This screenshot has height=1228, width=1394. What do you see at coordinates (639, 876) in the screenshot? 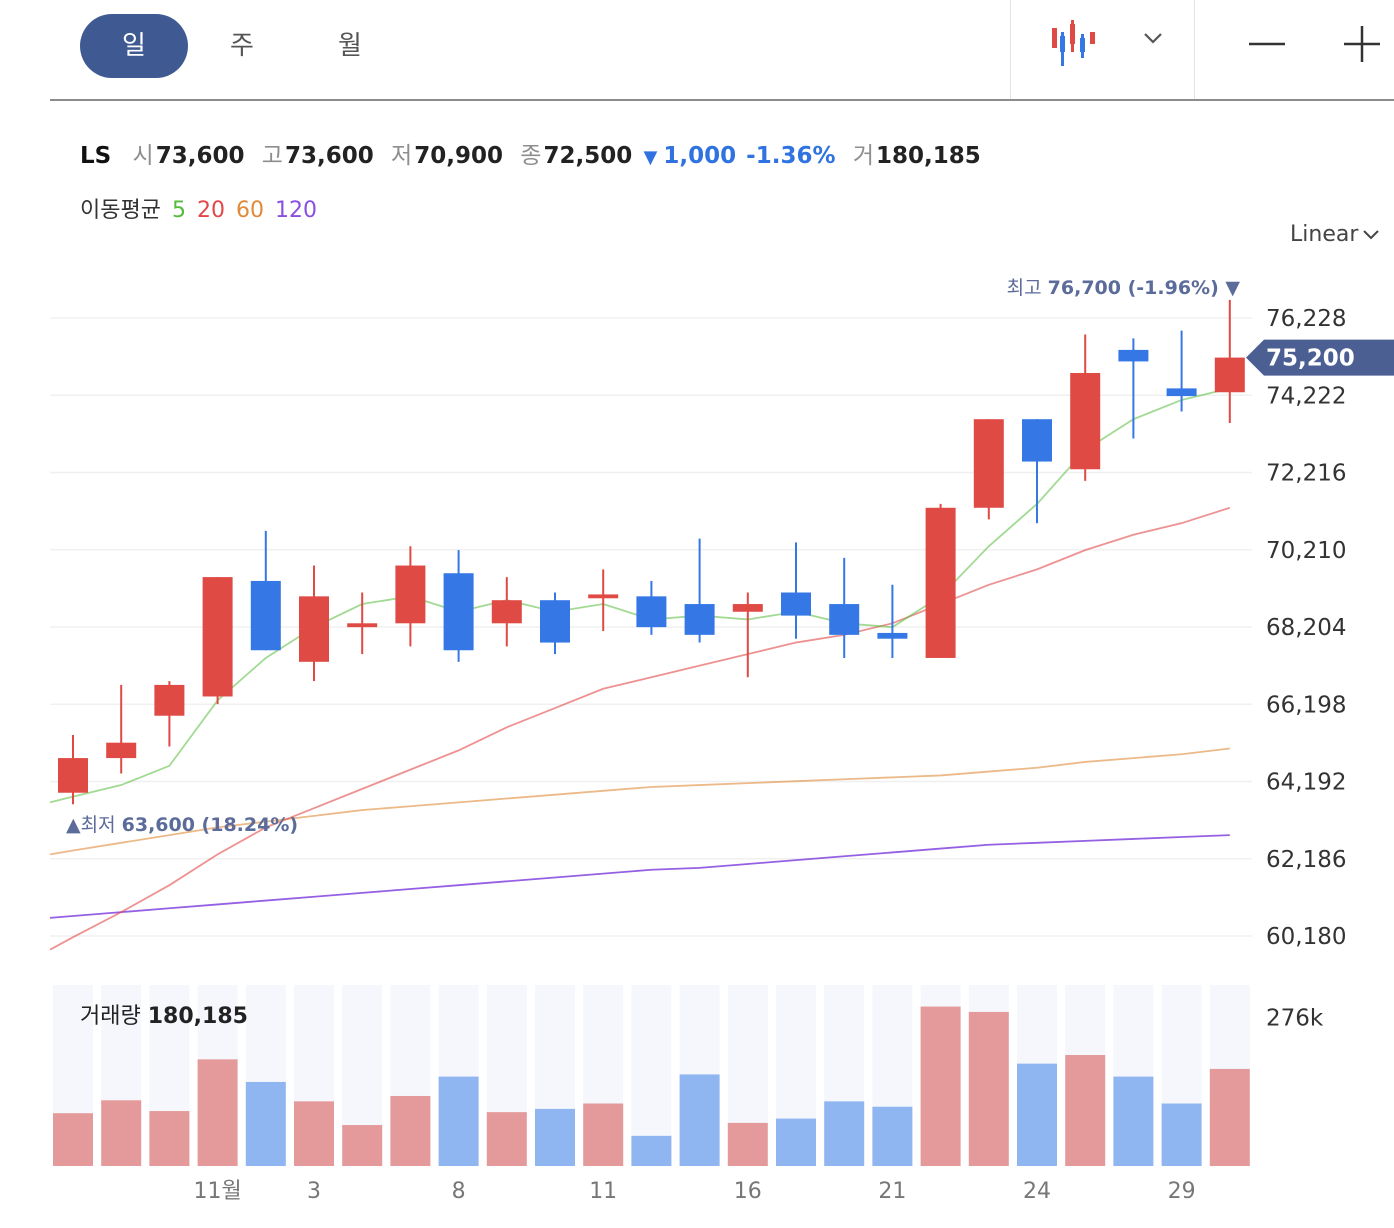
I see `ma120-line` at bounding box center [639, 876].